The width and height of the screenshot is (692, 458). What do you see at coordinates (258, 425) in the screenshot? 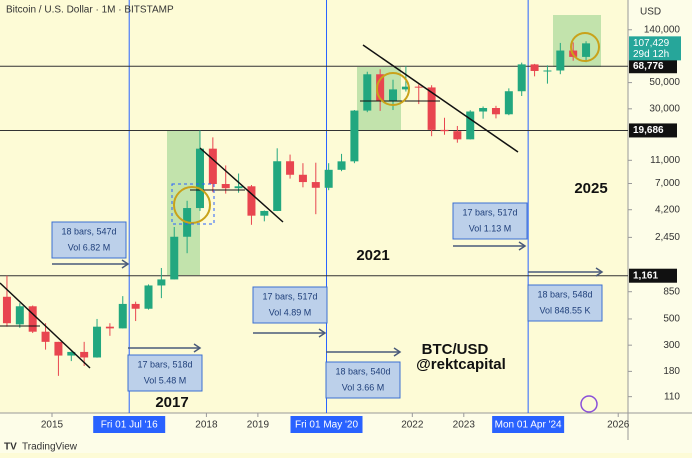
I see `x-tick-label: 2019` at bounding box center [258, 425].